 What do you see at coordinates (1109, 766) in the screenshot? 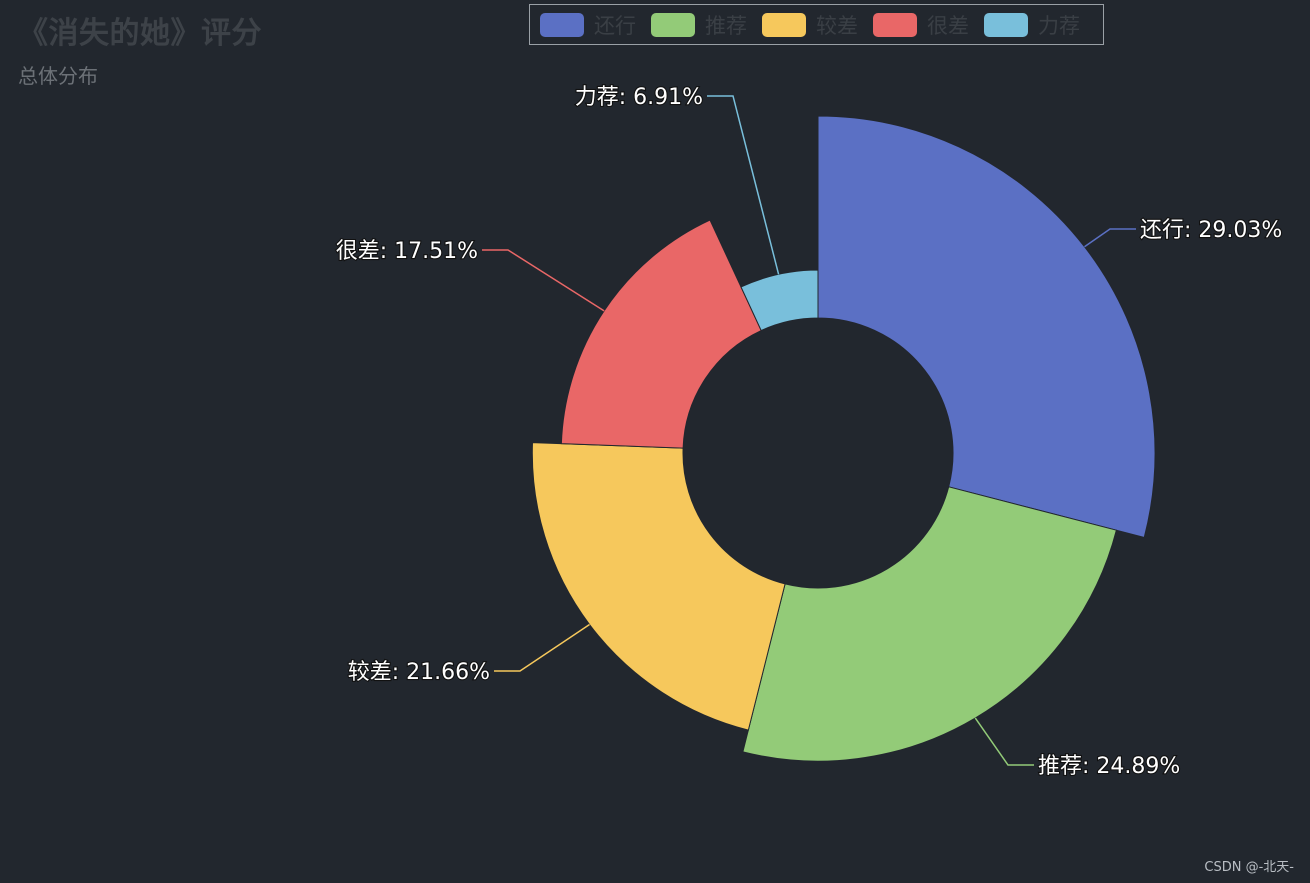
I see `slice-data-label: 推荐: 24.89%` at bounding box center [1109, 766].